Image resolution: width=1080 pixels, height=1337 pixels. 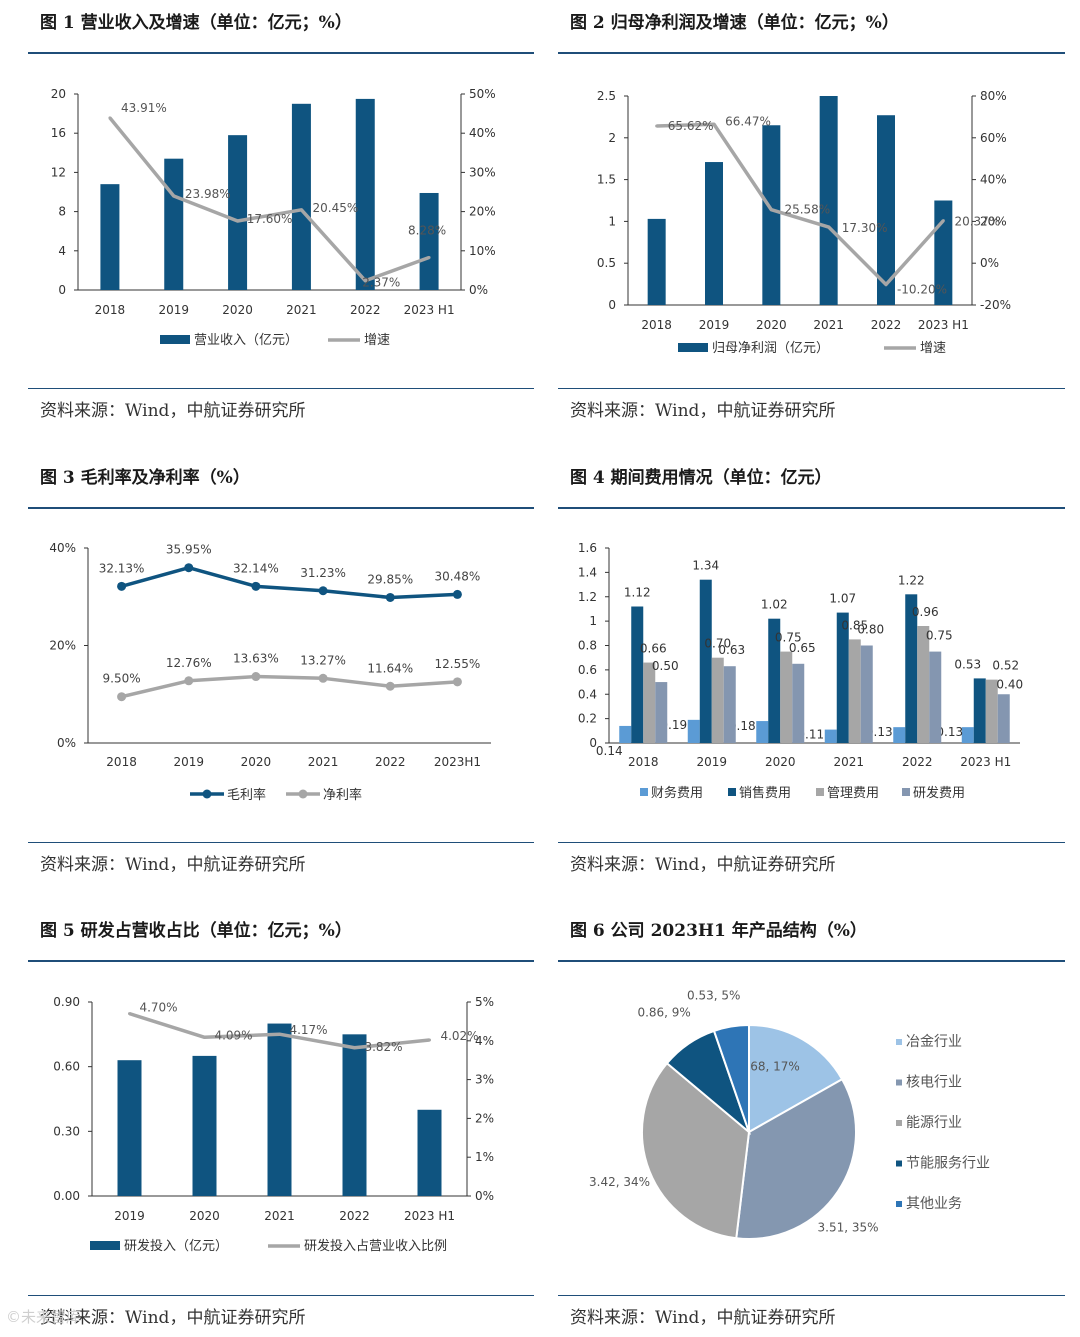 I want to click on y-tick-label: 0.2, so click(x=587, y=719).